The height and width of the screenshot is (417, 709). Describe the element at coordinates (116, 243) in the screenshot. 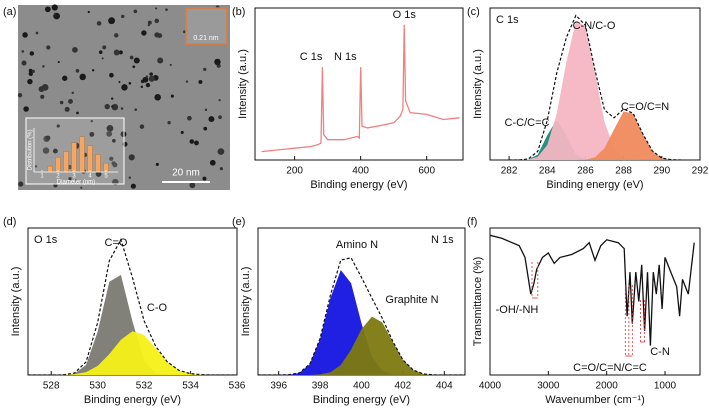

I see `component-label: C=O` at that location.